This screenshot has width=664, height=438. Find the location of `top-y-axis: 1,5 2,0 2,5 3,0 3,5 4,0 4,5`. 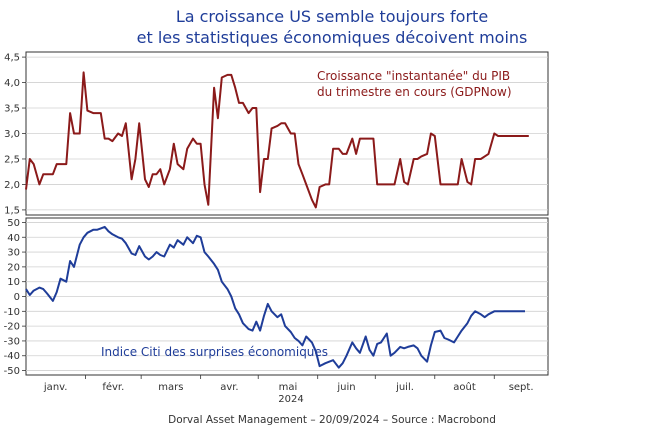

top-y-axis: 1,5 2,0 2,5 3,0 3,5 4,0 4,5 is located at coordinates (15, 134).